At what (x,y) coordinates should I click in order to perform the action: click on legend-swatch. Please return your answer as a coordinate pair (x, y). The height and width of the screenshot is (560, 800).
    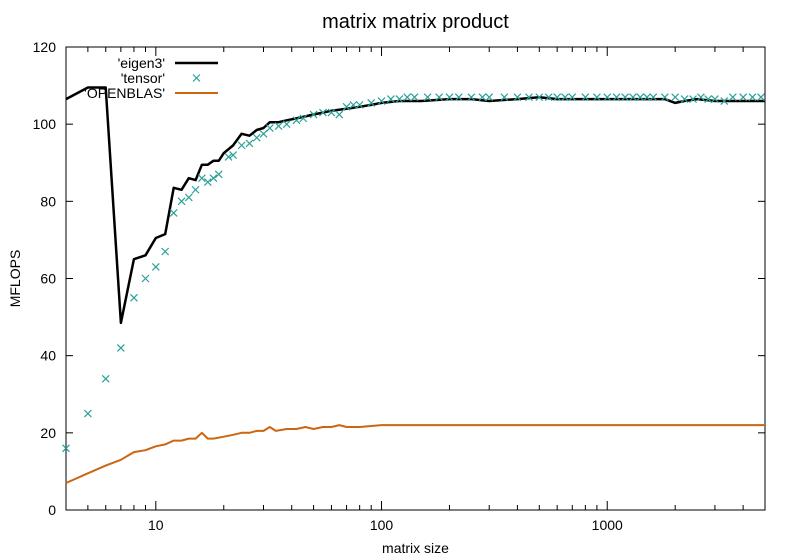
    Looking at the image, I should click on (196, 78).